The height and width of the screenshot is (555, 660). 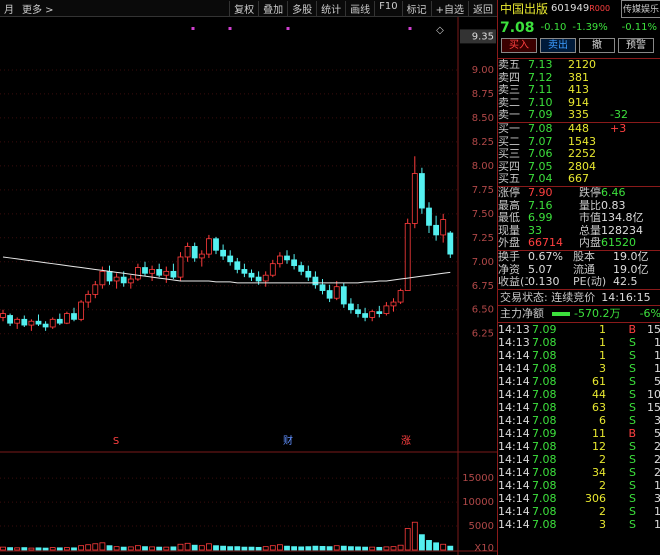 What do you see at coordinates (416, 8) in the screenshot?
I see `toolbar-button: 标记` at bounding box center [416, 8].